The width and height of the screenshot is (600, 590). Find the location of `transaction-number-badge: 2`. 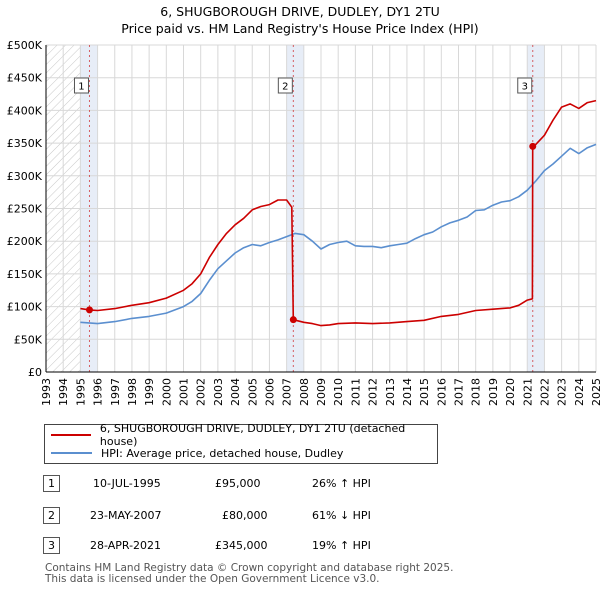

transaction-number-badge: 2 is located at coordinates (51, 515).